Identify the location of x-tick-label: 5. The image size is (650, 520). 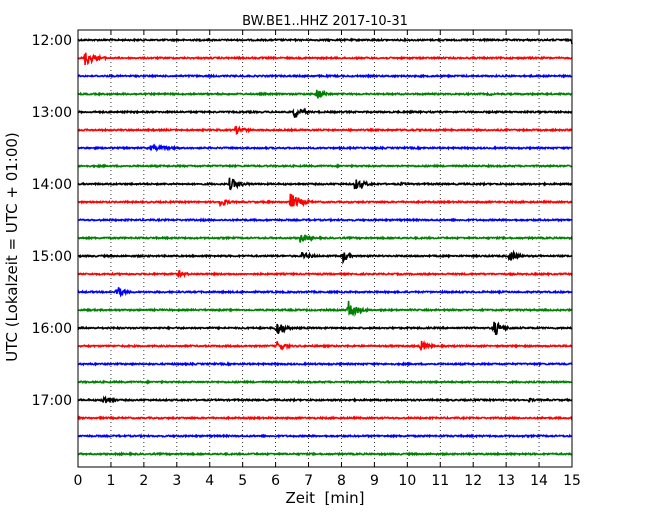
(242, 481).